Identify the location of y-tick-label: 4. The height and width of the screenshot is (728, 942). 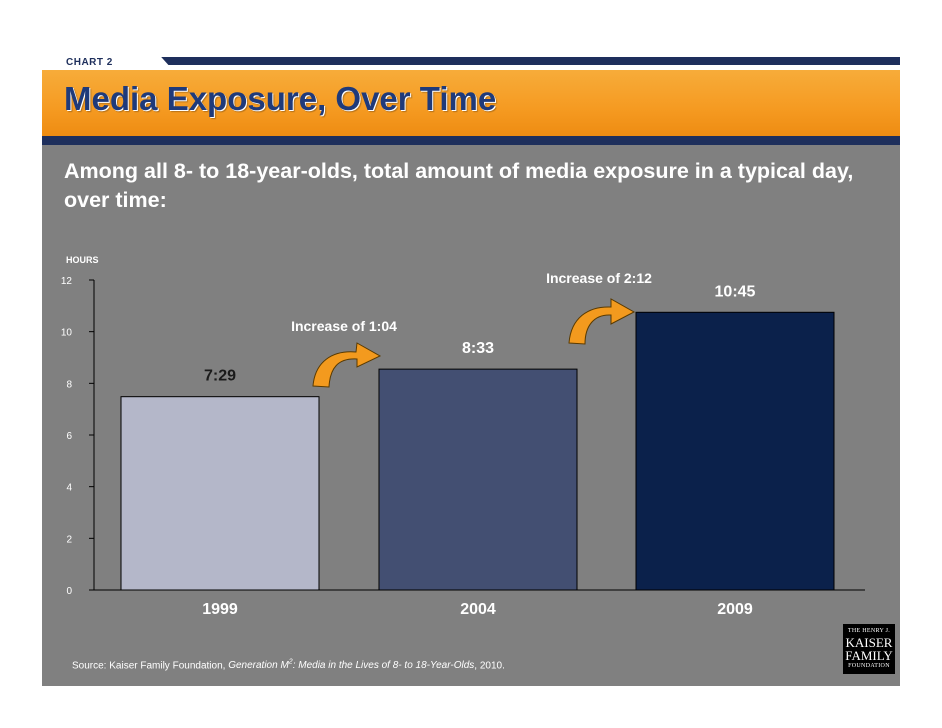
(69, 488).